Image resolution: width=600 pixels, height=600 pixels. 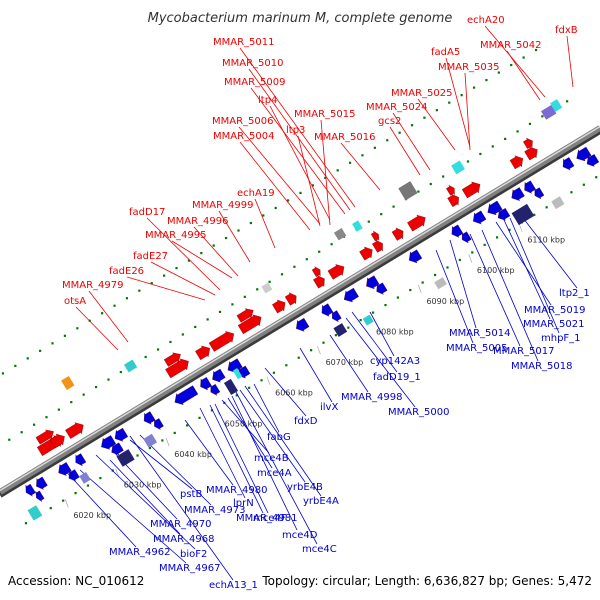 I want to click on reverse-gene-lavender-shape, so click(x=85, y=477).